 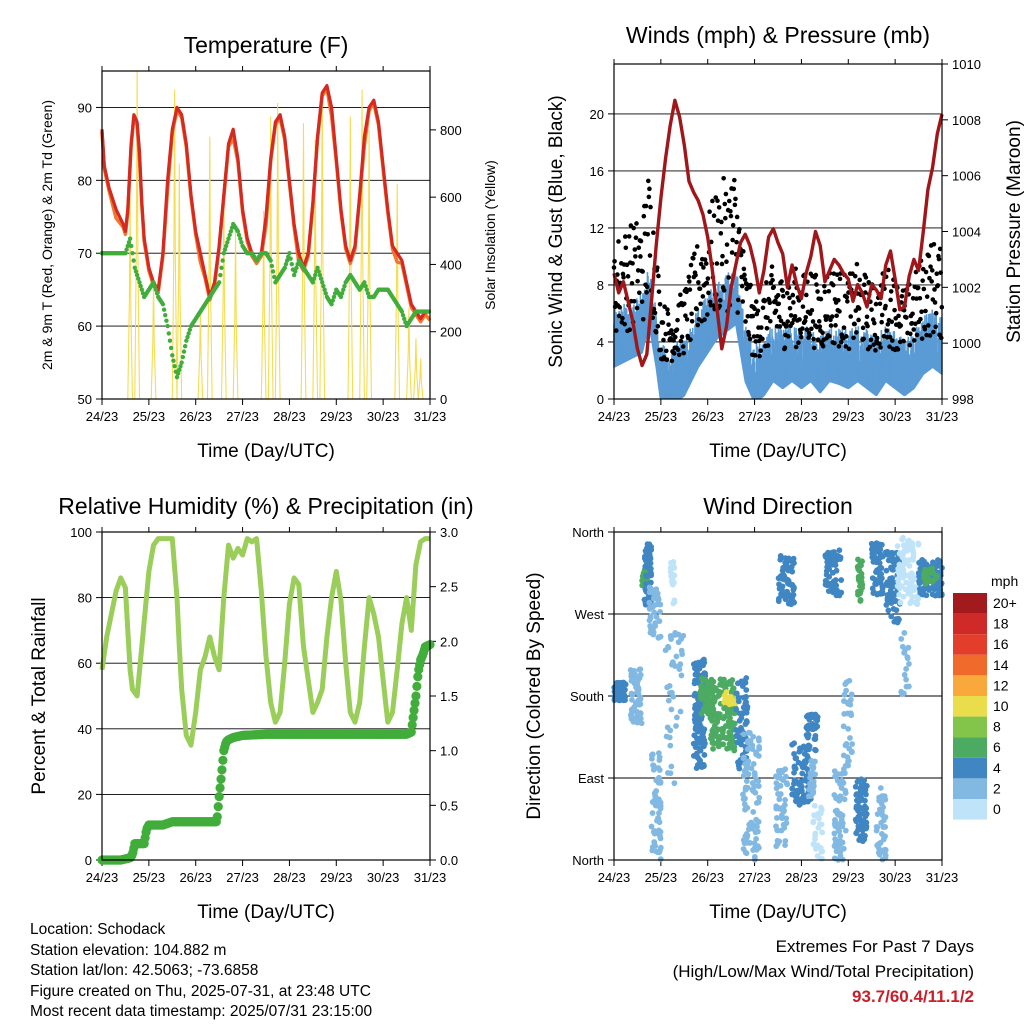 I want to click on x-tick-label: 27/23, so click(x=242, y=877).